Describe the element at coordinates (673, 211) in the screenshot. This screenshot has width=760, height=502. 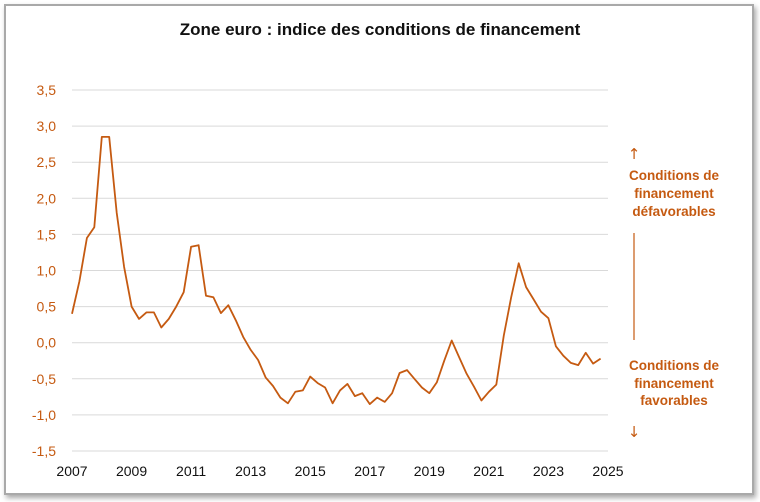
I see `annotation-top-line-3: défavorables` at that location.